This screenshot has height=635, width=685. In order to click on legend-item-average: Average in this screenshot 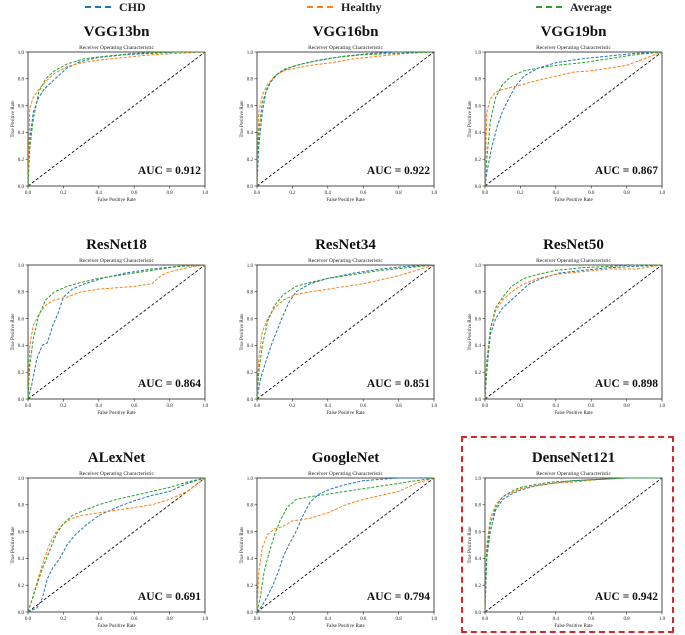, I will do `click(574, 7)`.